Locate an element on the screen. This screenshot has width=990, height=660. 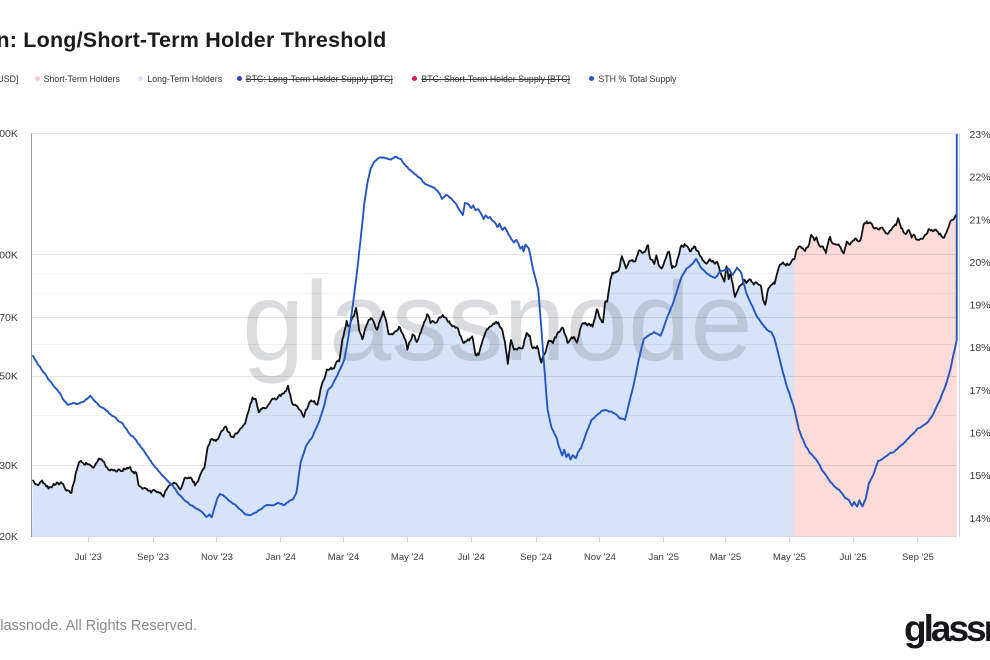
svg-text: Jan '24 is located at coordinates (281, 557).